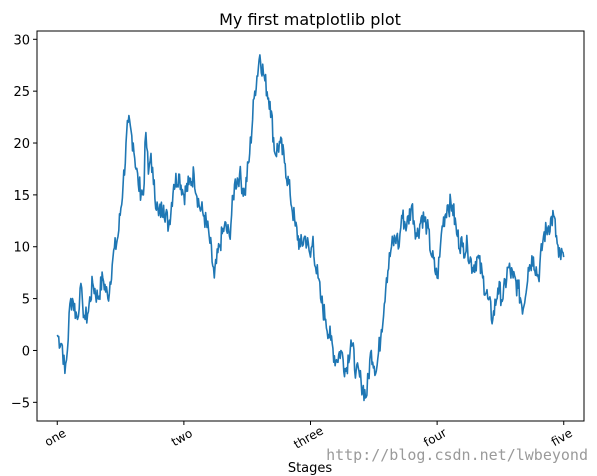 The width and height of the screenshot is (597, 476). I want to click on y-tick-label: 20, so click(21, 144).